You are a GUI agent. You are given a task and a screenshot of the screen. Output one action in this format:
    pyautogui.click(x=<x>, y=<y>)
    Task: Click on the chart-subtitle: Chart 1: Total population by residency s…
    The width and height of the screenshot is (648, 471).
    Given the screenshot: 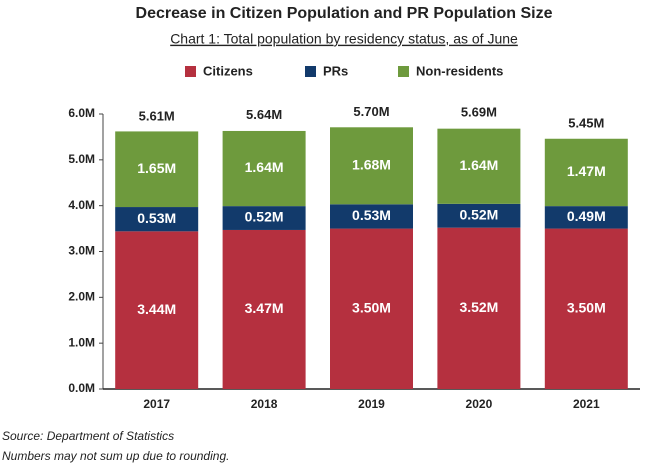 What is the action you would take?
    pyautogui.click(x=344, y=39)
    